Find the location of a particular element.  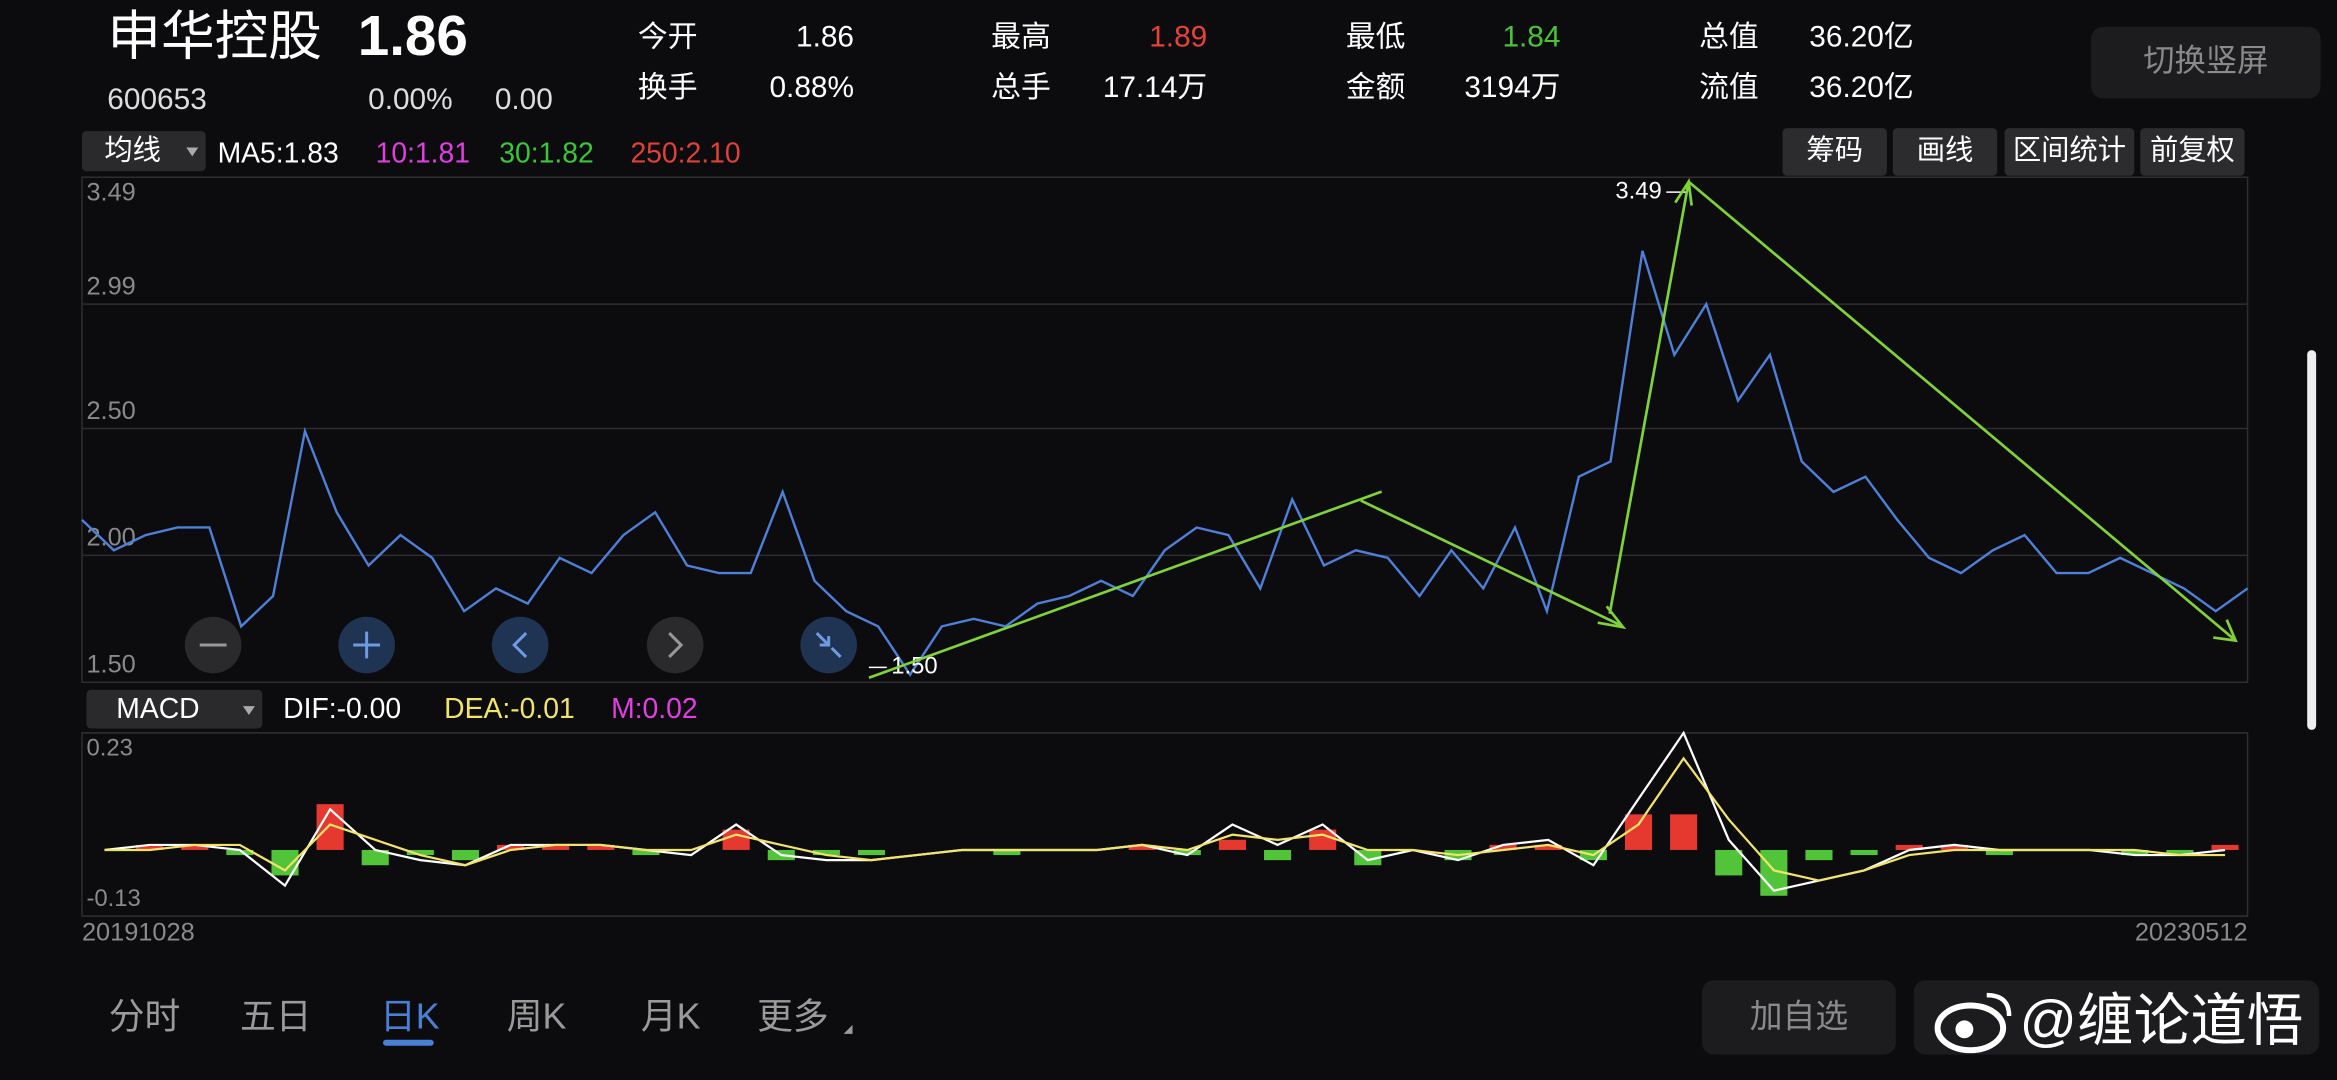

tab: 日K is located at coordinates (410, 1016).